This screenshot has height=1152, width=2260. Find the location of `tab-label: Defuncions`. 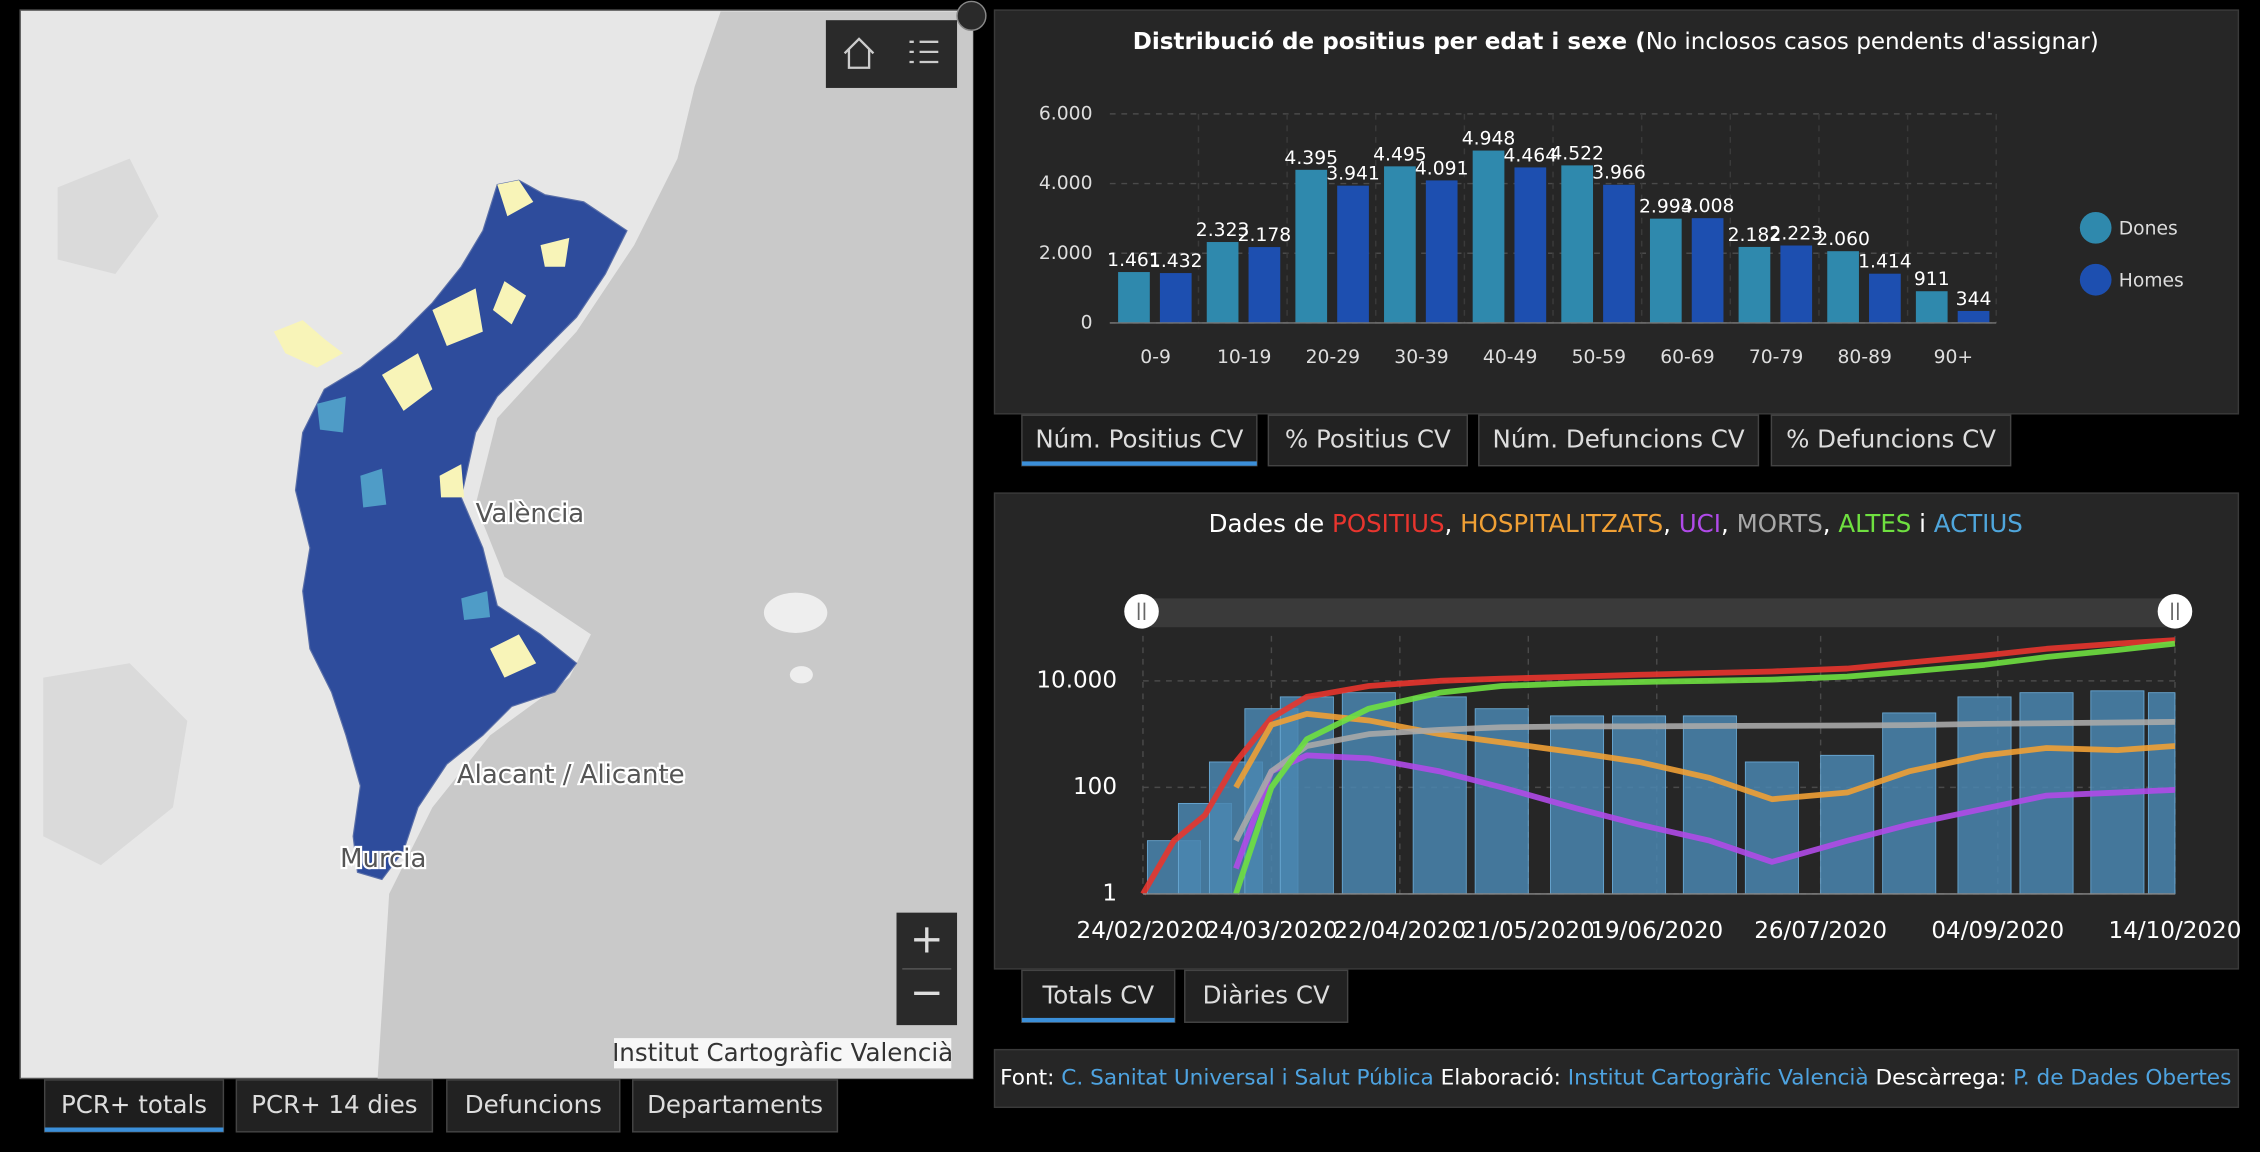

tab-label: Defuncions is located at coordinates (533, 1104).